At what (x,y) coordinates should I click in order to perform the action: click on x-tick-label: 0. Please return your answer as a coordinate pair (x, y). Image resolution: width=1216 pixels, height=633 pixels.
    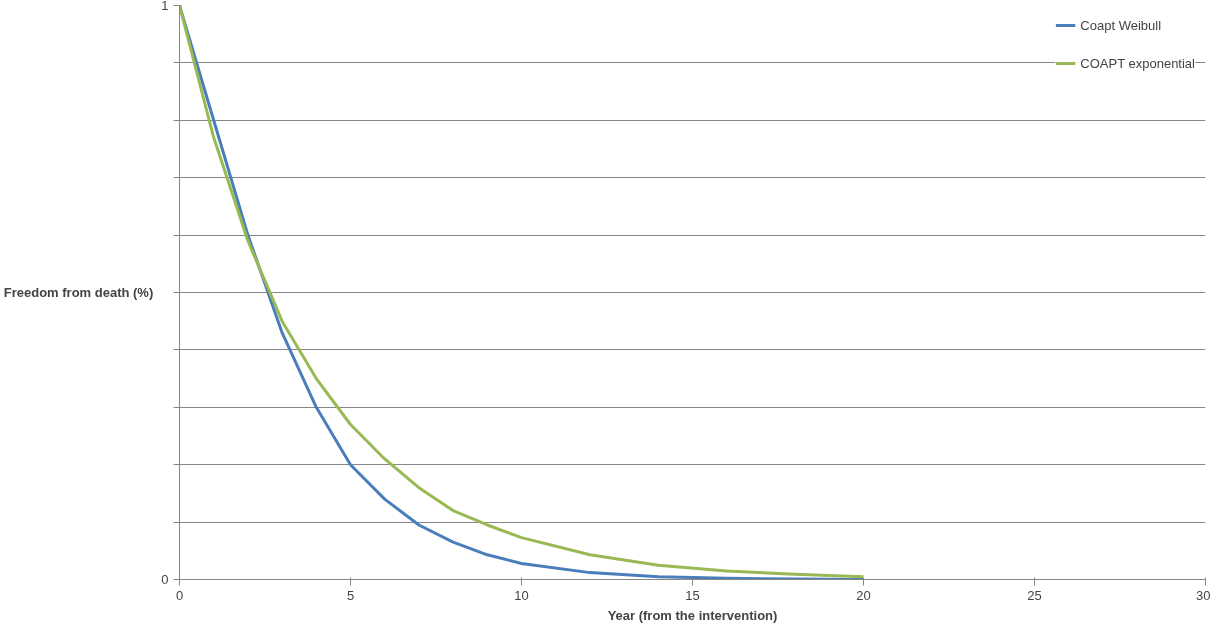
    Looking at the image, I should click on (179, 595).